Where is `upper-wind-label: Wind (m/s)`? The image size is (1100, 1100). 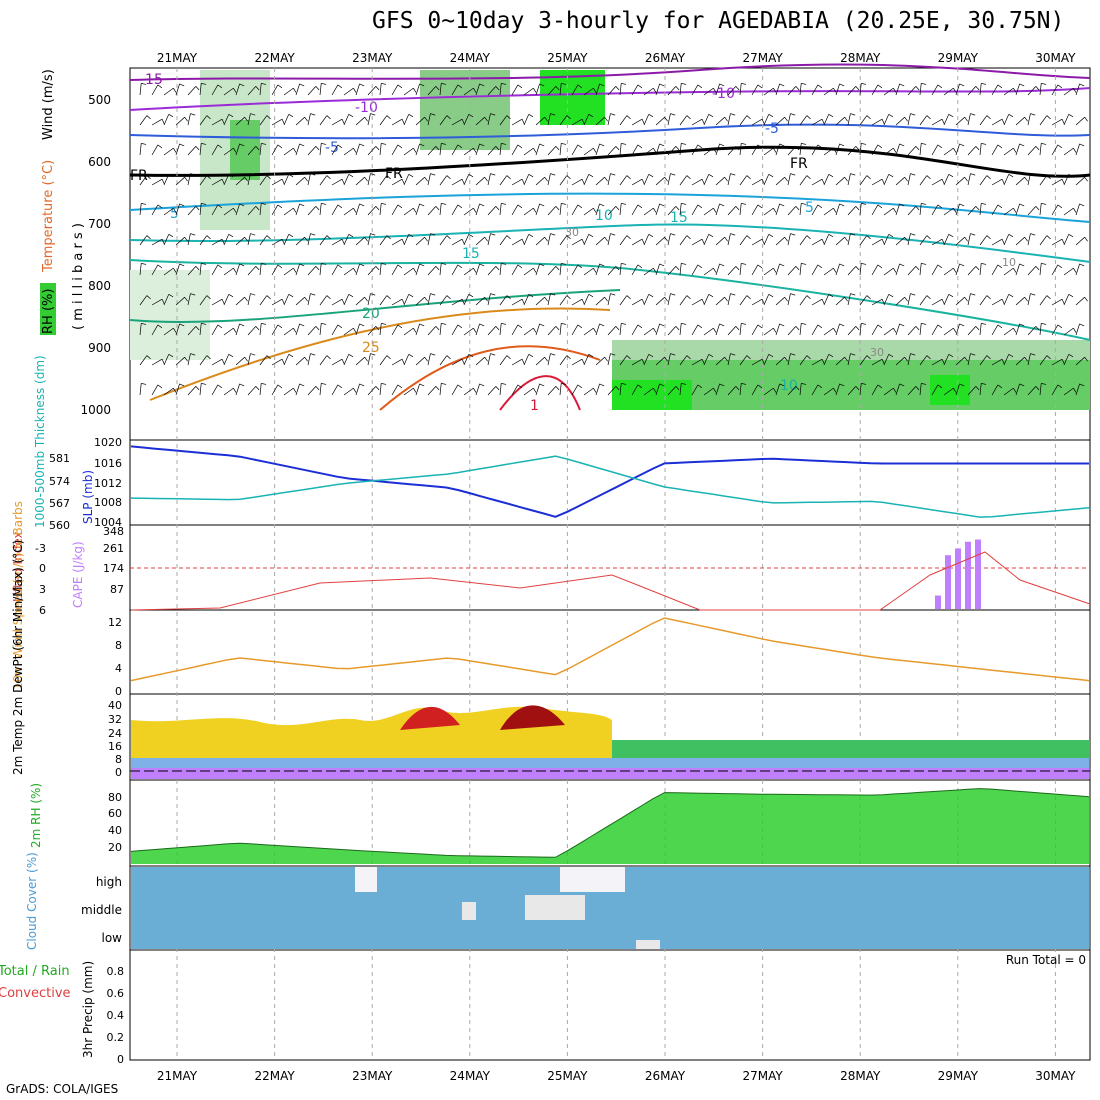
upper-wind-label: Wind (m/s) is located at coordinates (48, 104).